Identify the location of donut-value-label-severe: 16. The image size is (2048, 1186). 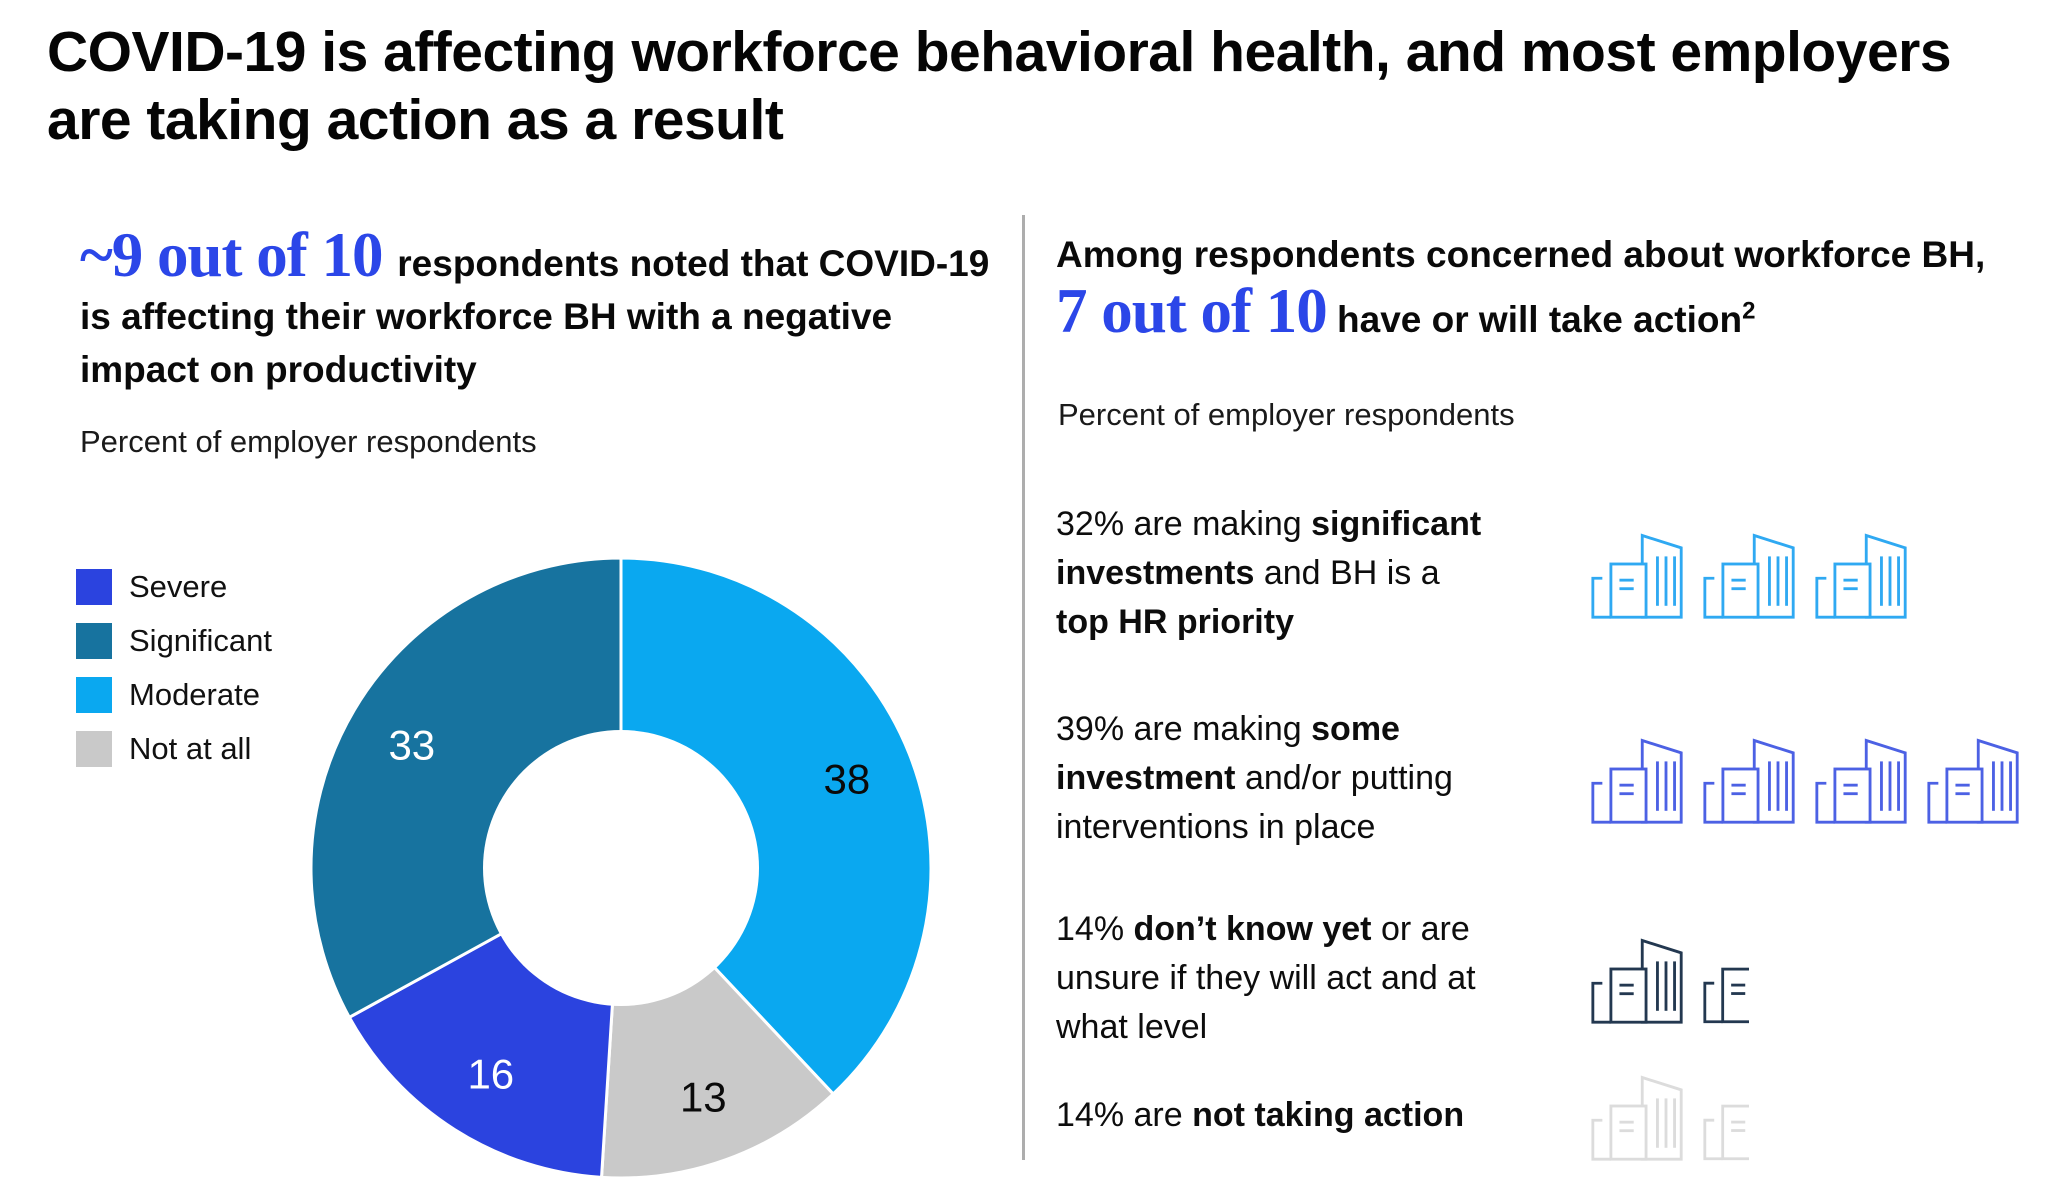
(490, 1073).